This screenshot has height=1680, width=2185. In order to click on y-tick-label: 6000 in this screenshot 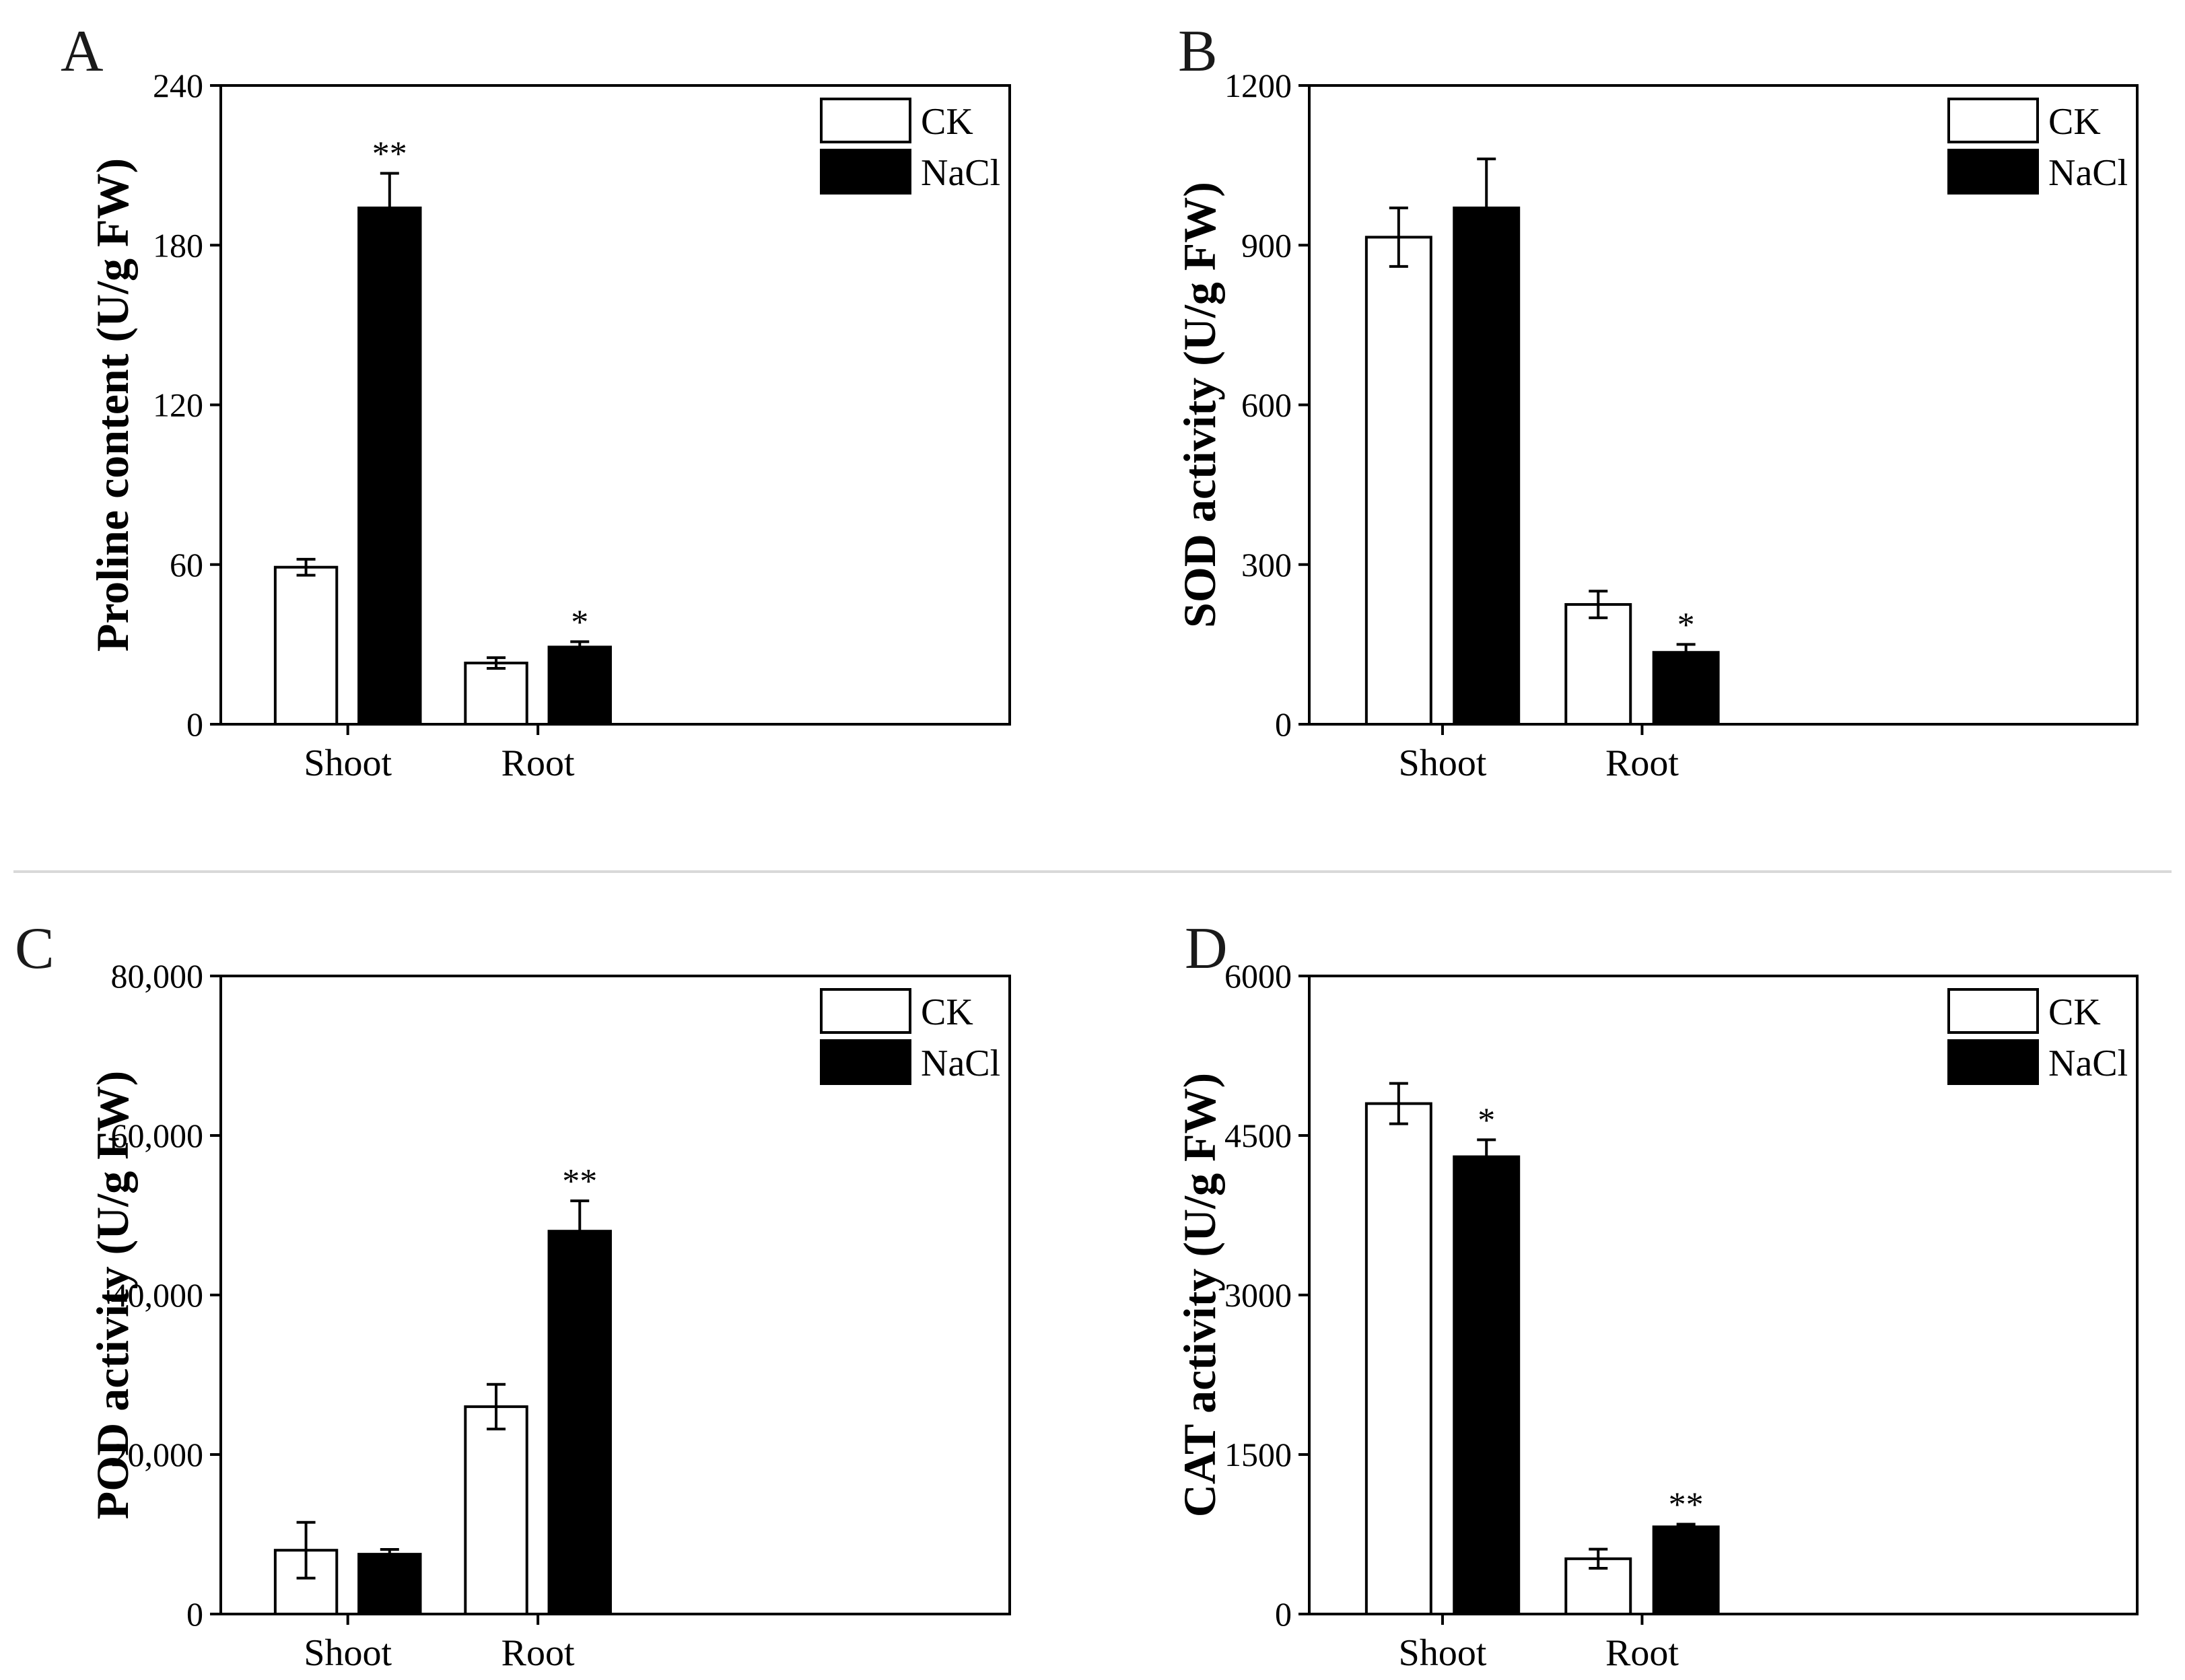, I will do `click(1258, 976)`.